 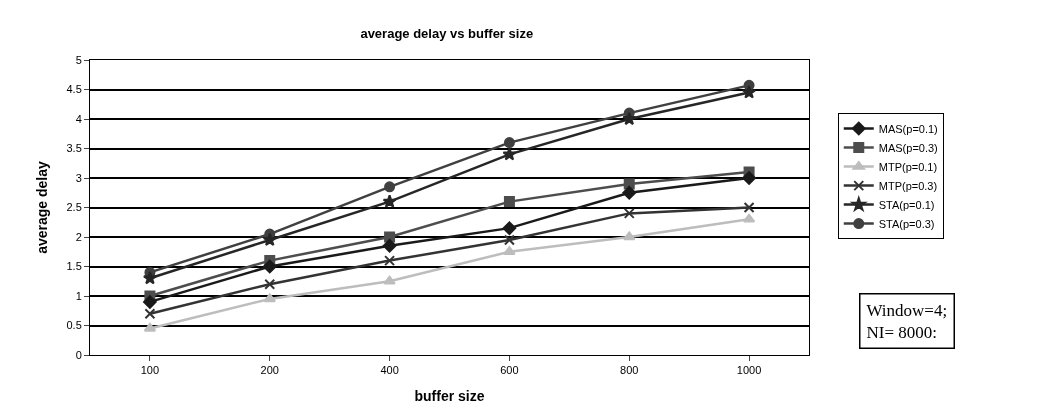 What do you see at coordinates (908, 147) in the screenshot?
I see `legend-label: MAS(p=0.3)` at bounding box center [908, 147].